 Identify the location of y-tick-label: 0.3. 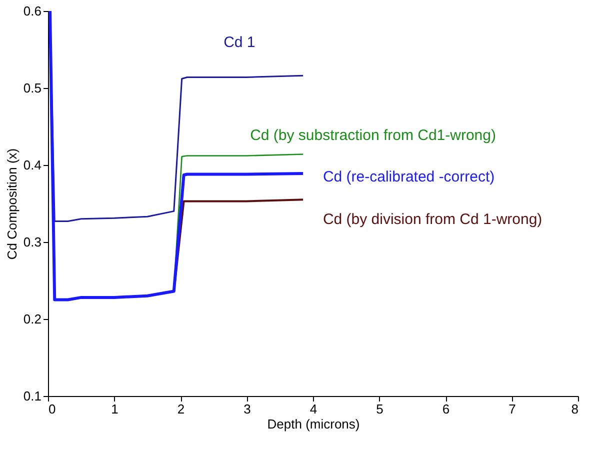
(32, 242).